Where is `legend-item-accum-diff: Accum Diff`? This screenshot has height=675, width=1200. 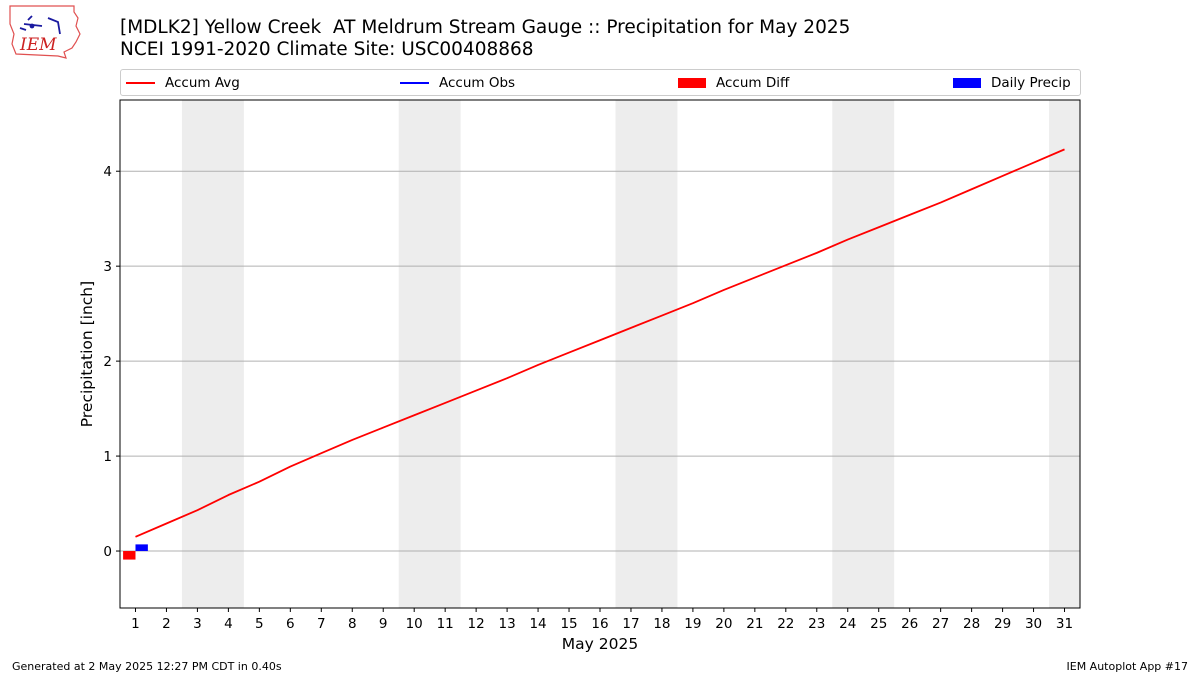
legend-item-accum-diff: Accum Diff is located at coordinates (733, 82).